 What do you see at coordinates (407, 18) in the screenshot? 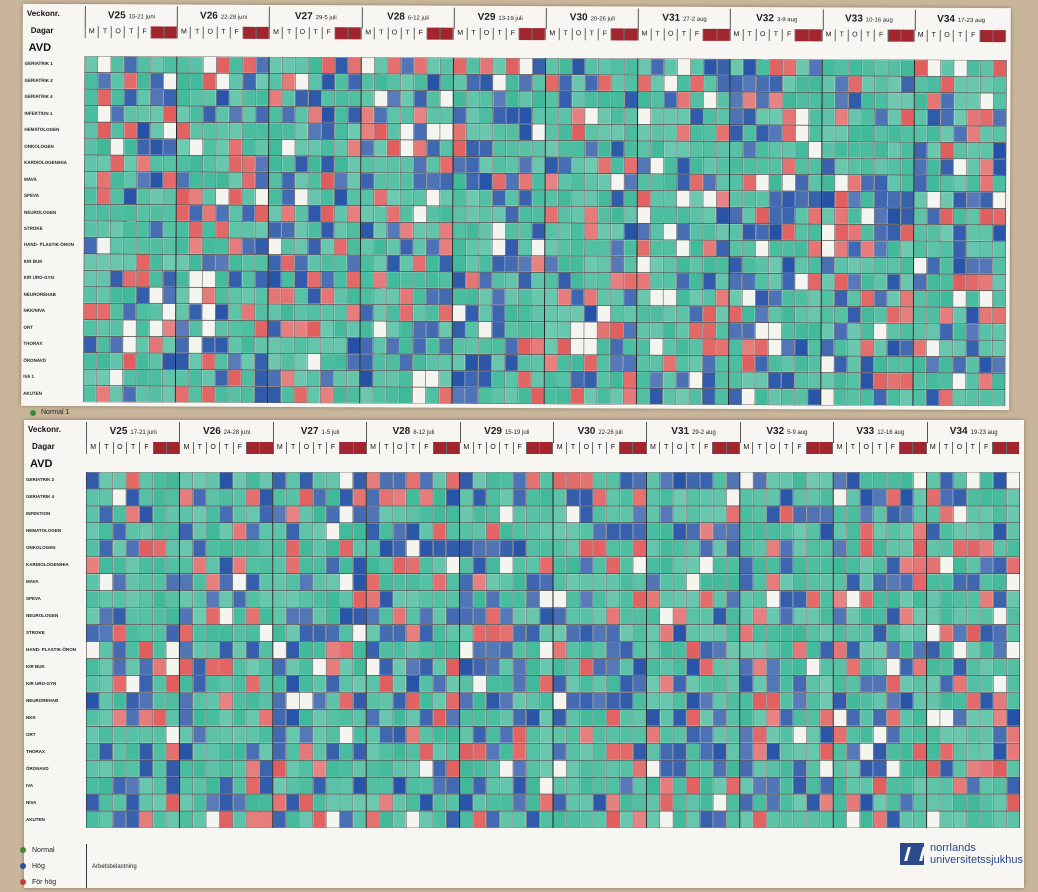
I see `week-cell: V28 6-12 juli` at bounding box center [407, 18].